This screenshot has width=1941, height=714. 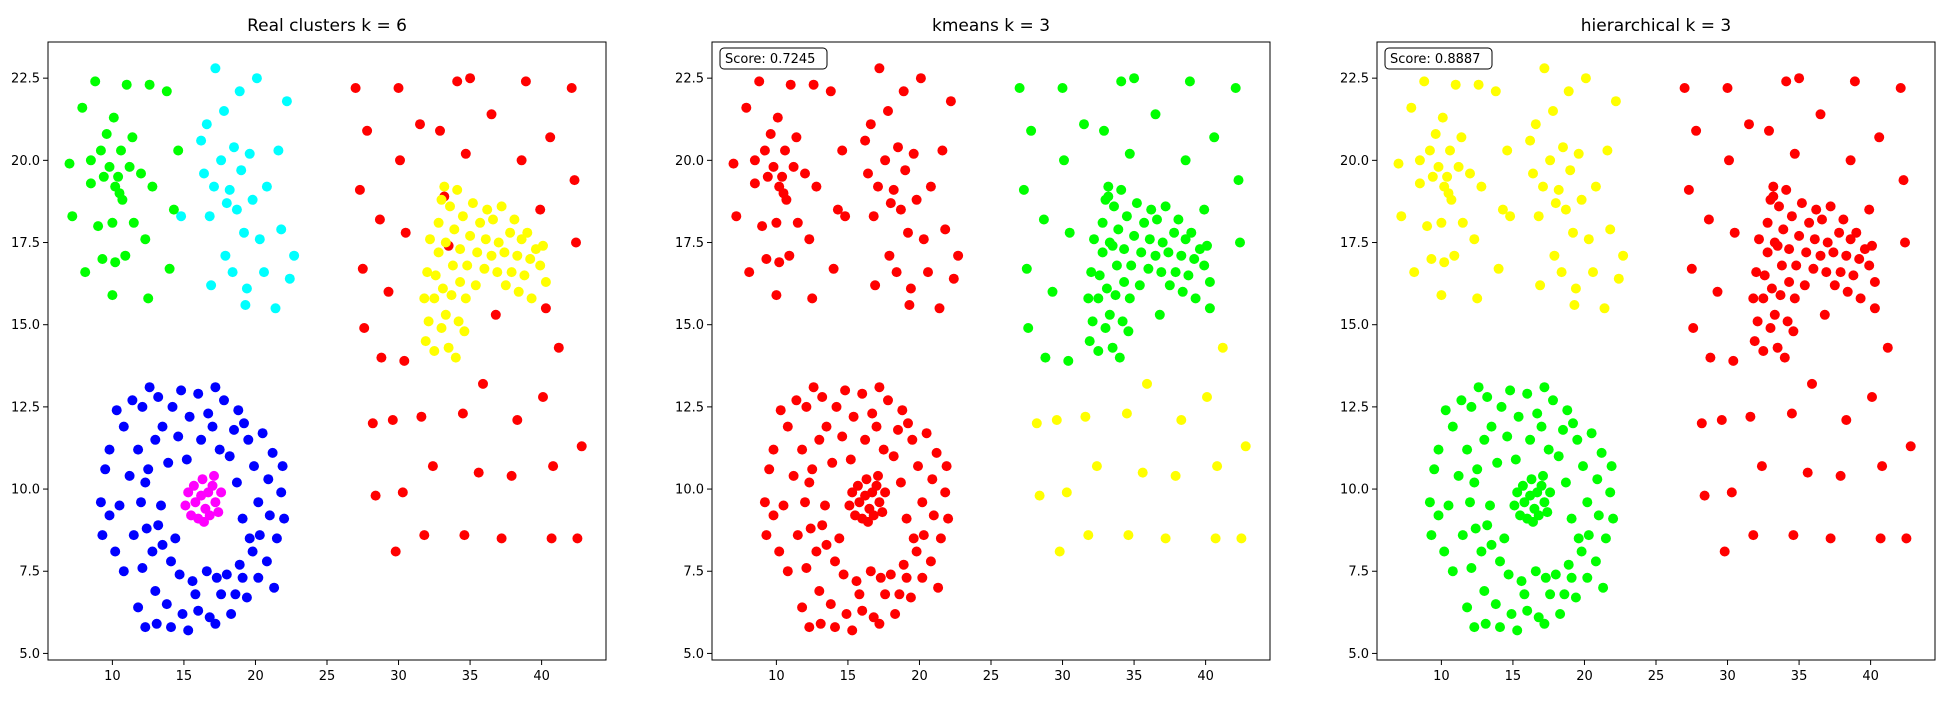 I want to click on y-tick-label: 22.5, so click(x=25, y=79).